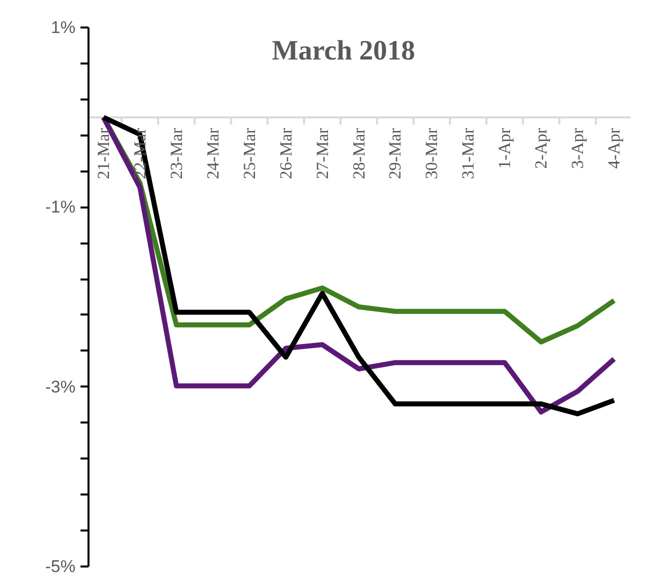 Image resolution: width=648 pixels, height=581 pixels. Describe the element at coordinates (468, 154) in the screenshot. I see `x-tick-label: 31-Mar` at that location.